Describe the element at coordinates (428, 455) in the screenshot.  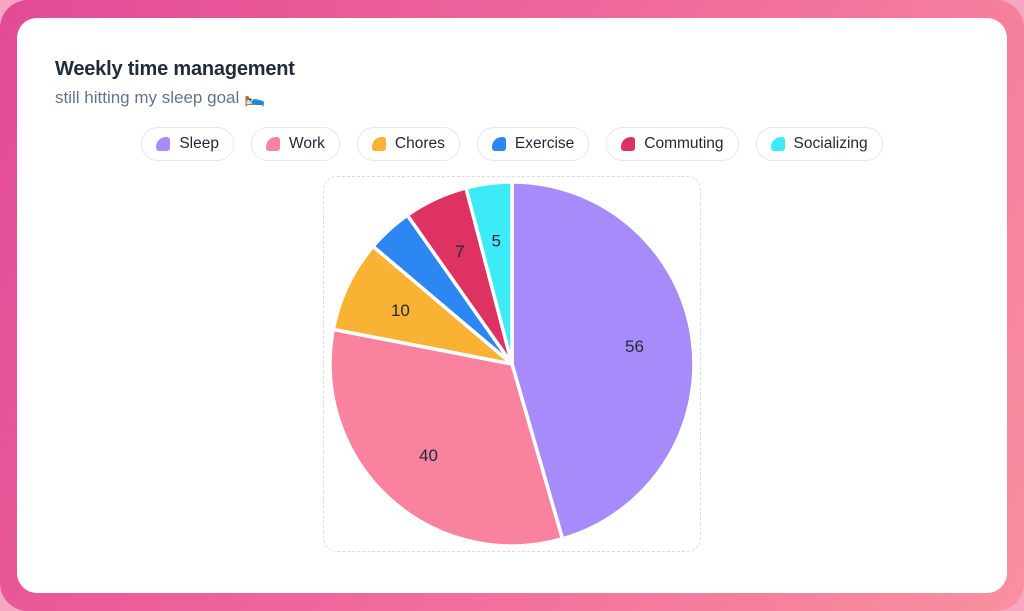
I see `pie-value-label: 40` at that location.